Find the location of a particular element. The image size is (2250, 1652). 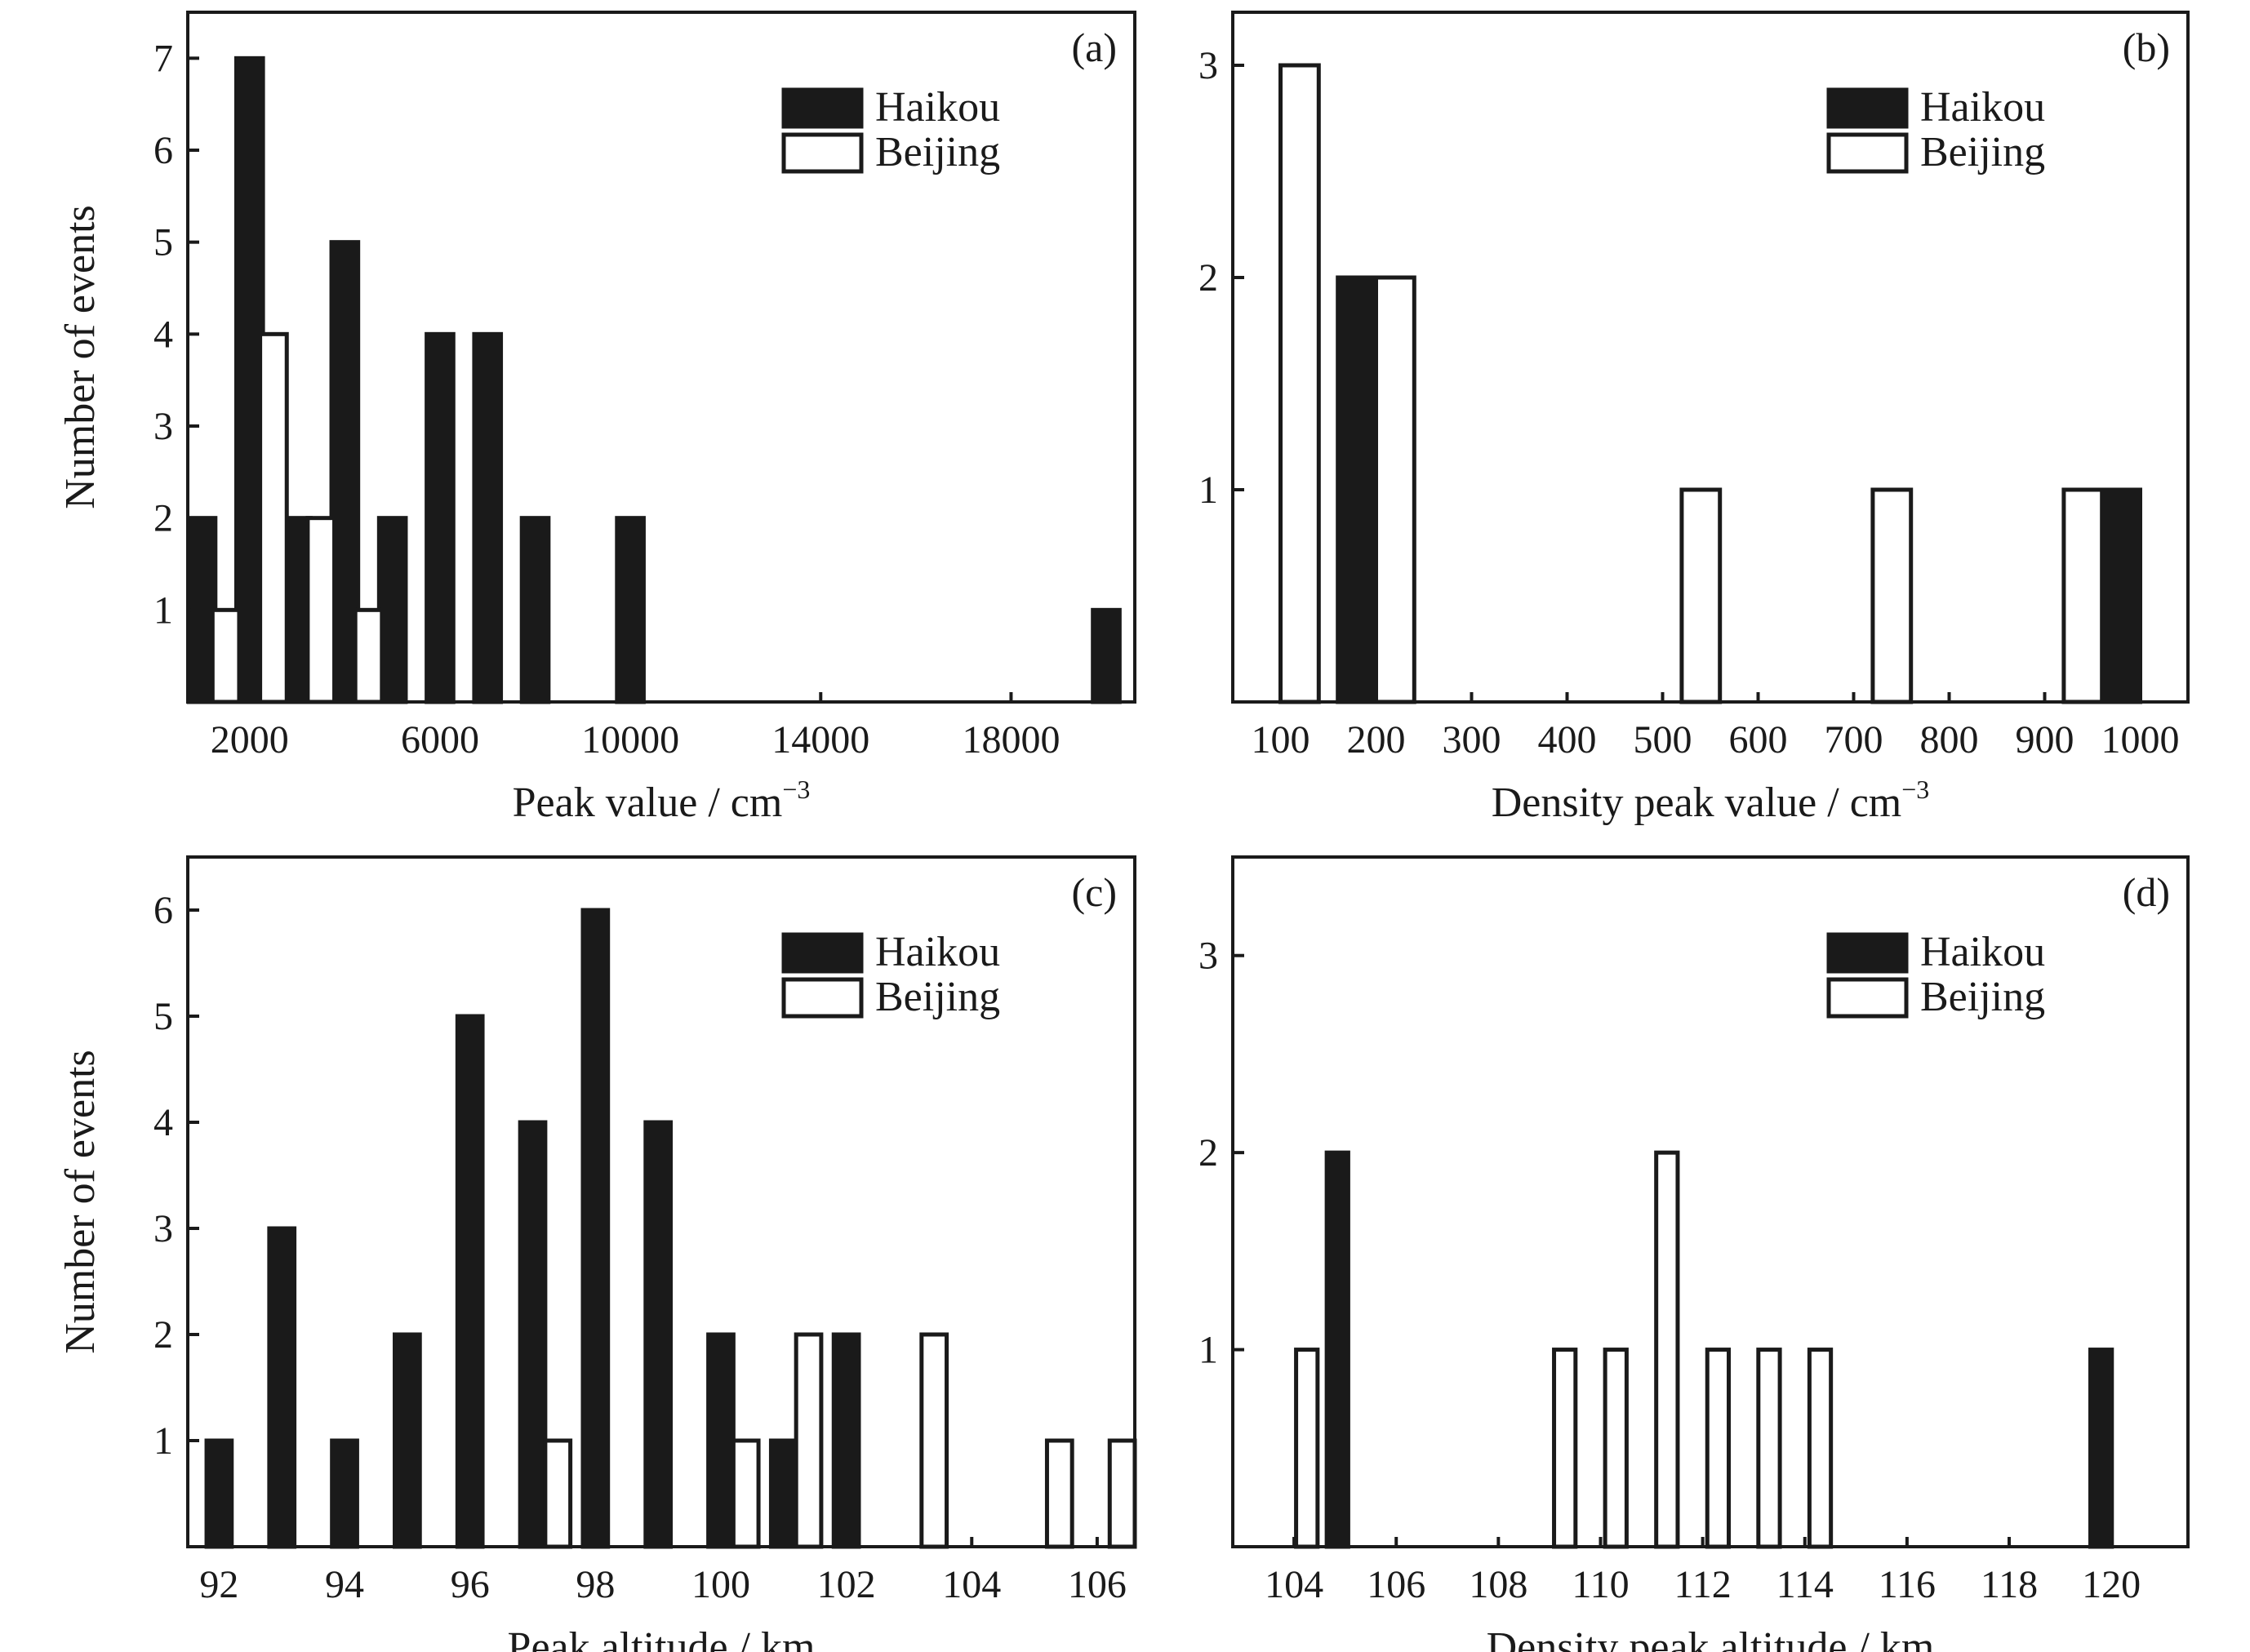

x-tick-label: 94 is located at coordinates (344, 1584).